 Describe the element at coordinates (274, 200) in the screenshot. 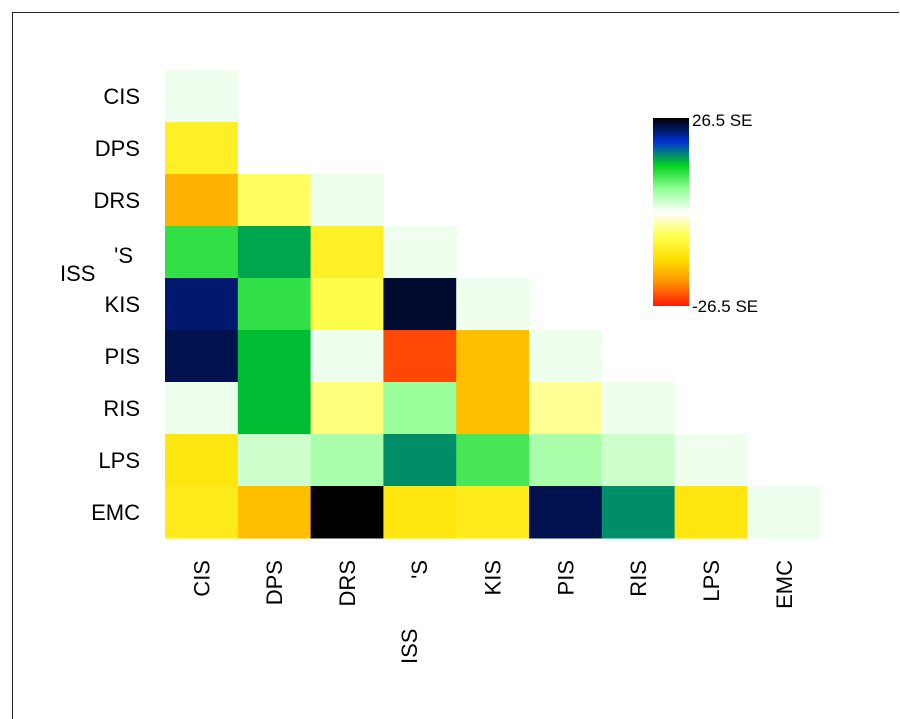

I see `heatmap-cell-drs-dps` at that location.